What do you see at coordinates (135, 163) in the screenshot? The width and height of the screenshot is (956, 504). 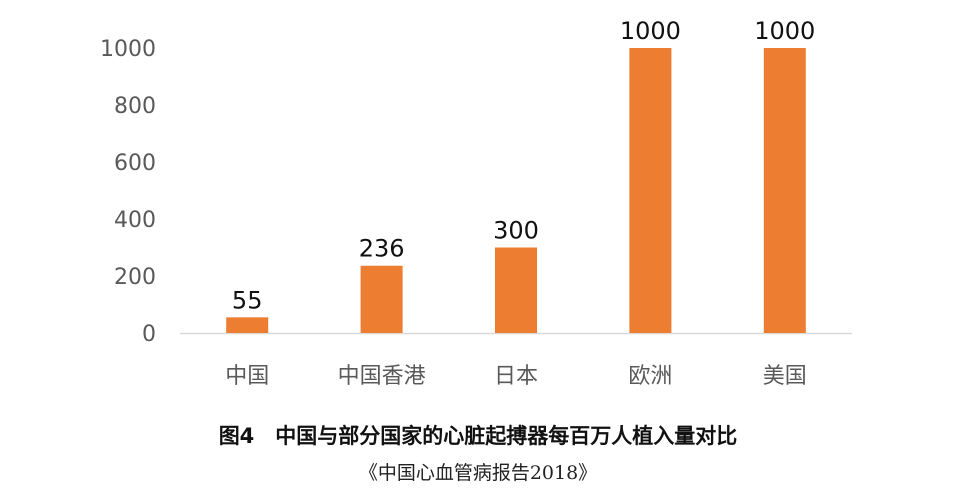 I see `y-tick-label: 600` at bounding box center [135, 163].